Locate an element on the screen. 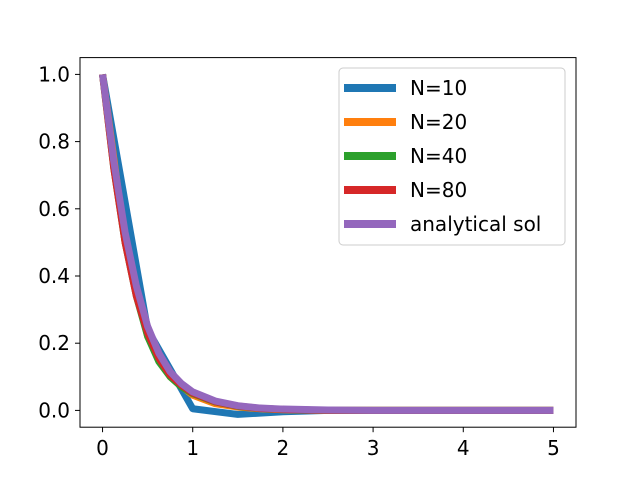  y-tick-label-5: 1.0 is located at coordinates (54, 74).